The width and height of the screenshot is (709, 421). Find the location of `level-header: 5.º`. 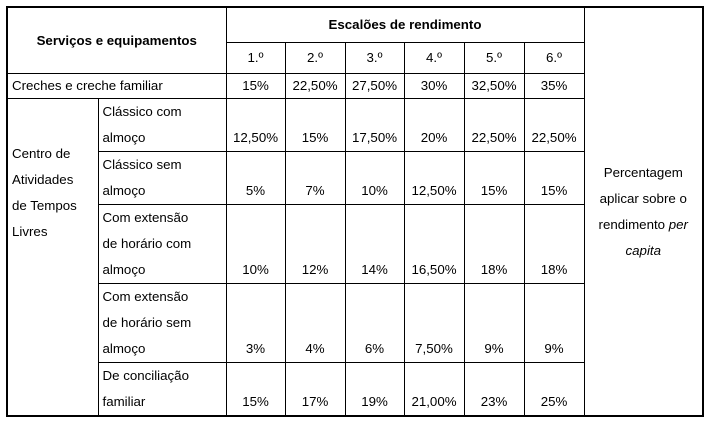

level-header: 5.º is located at coordinates (494, 58).